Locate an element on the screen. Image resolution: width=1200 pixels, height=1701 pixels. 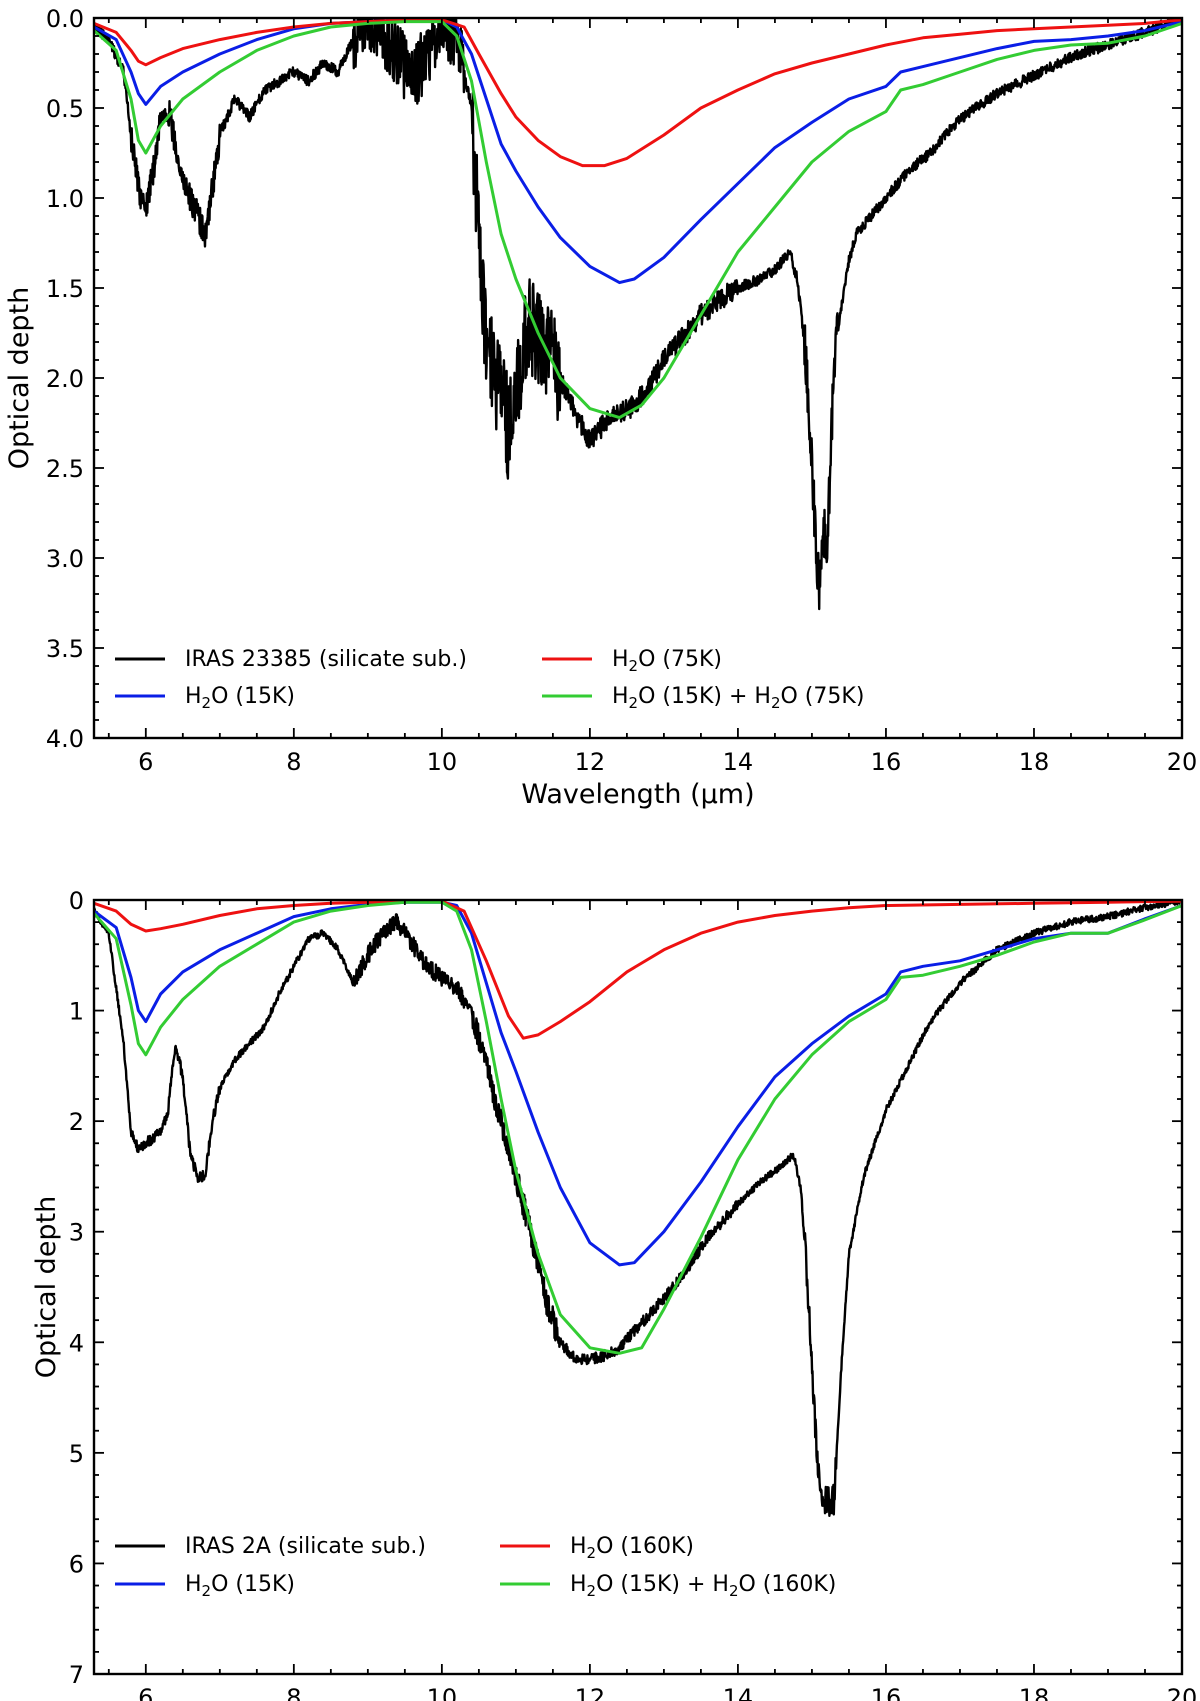
series-line-h2o-15k- is located at coordinates (638, 151).